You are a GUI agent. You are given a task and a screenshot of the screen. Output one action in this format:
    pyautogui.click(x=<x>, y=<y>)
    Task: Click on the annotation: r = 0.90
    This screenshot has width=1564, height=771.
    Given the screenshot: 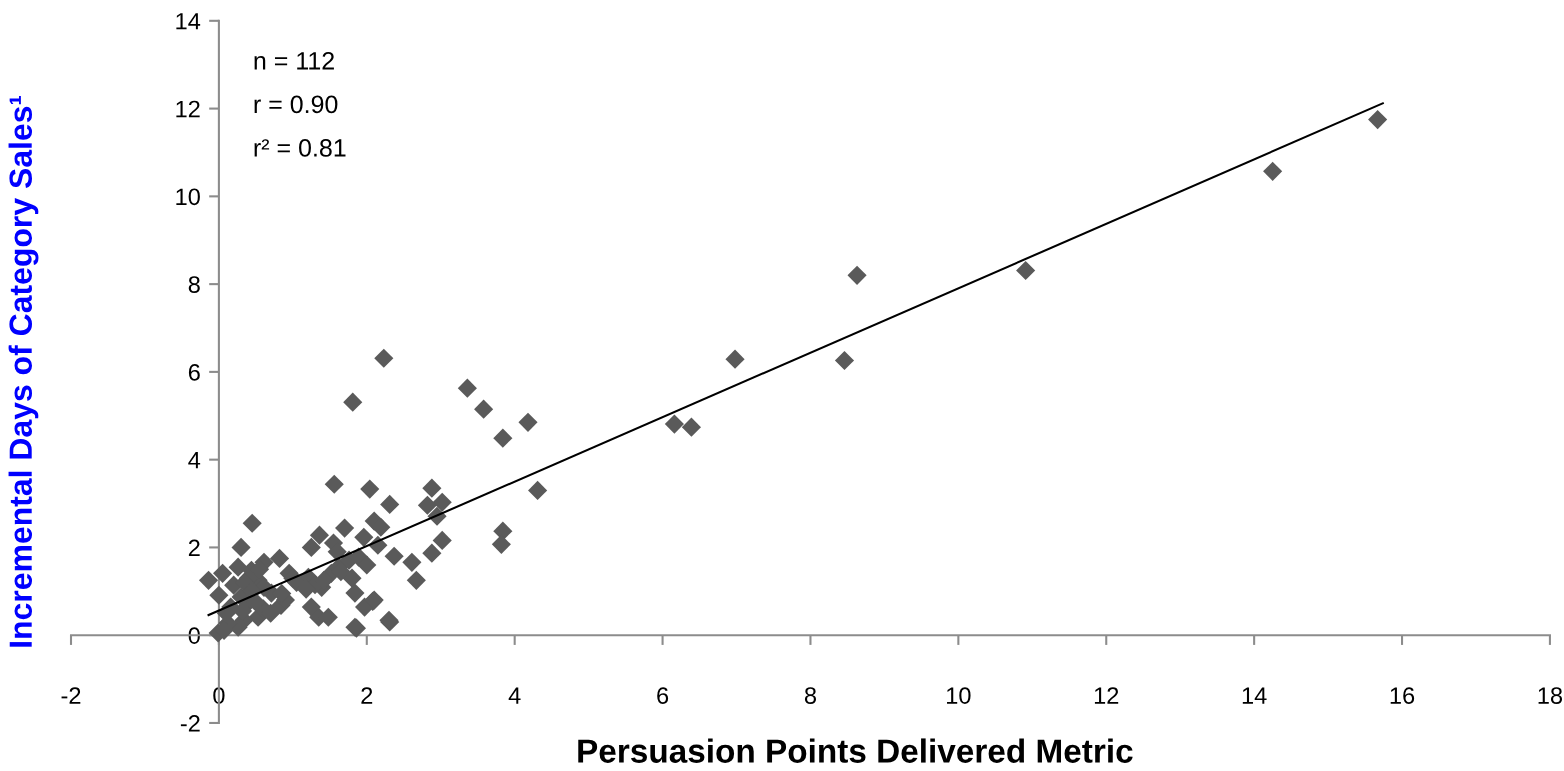 What is the action you would take?
    pyautogui.click(x=296, y=104)
    